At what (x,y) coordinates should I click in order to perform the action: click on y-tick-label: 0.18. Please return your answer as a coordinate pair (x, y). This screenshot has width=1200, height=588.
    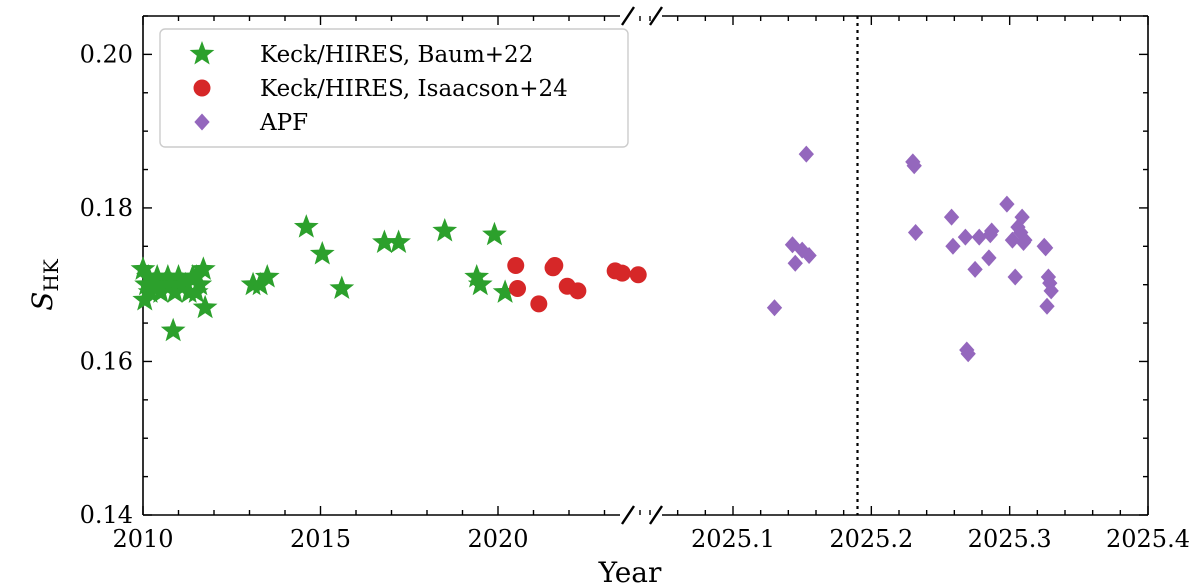
    Looking at the image, I should click on (106, 208).